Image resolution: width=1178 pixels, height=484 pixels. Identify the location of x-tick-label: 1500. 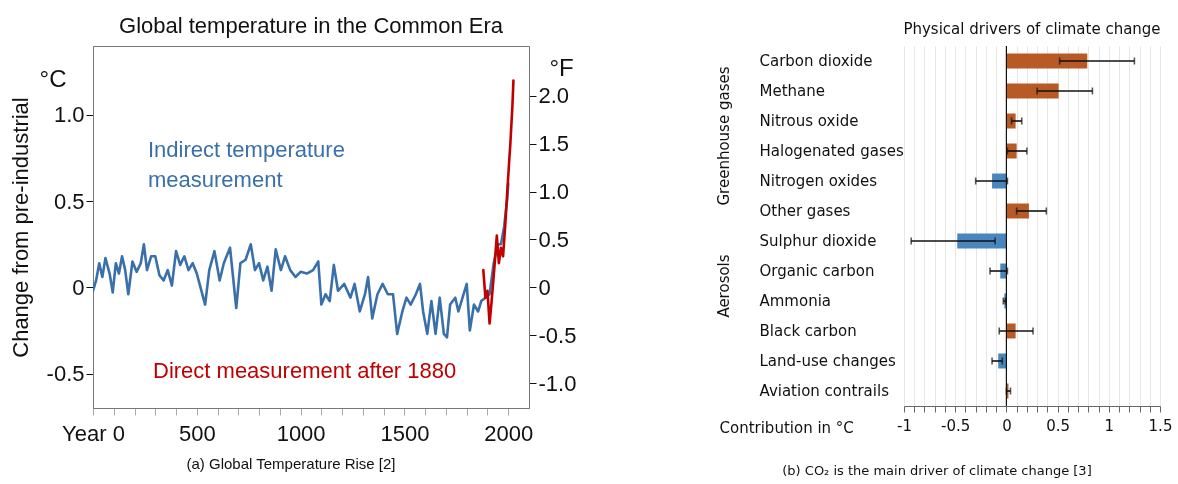
(405, 433).